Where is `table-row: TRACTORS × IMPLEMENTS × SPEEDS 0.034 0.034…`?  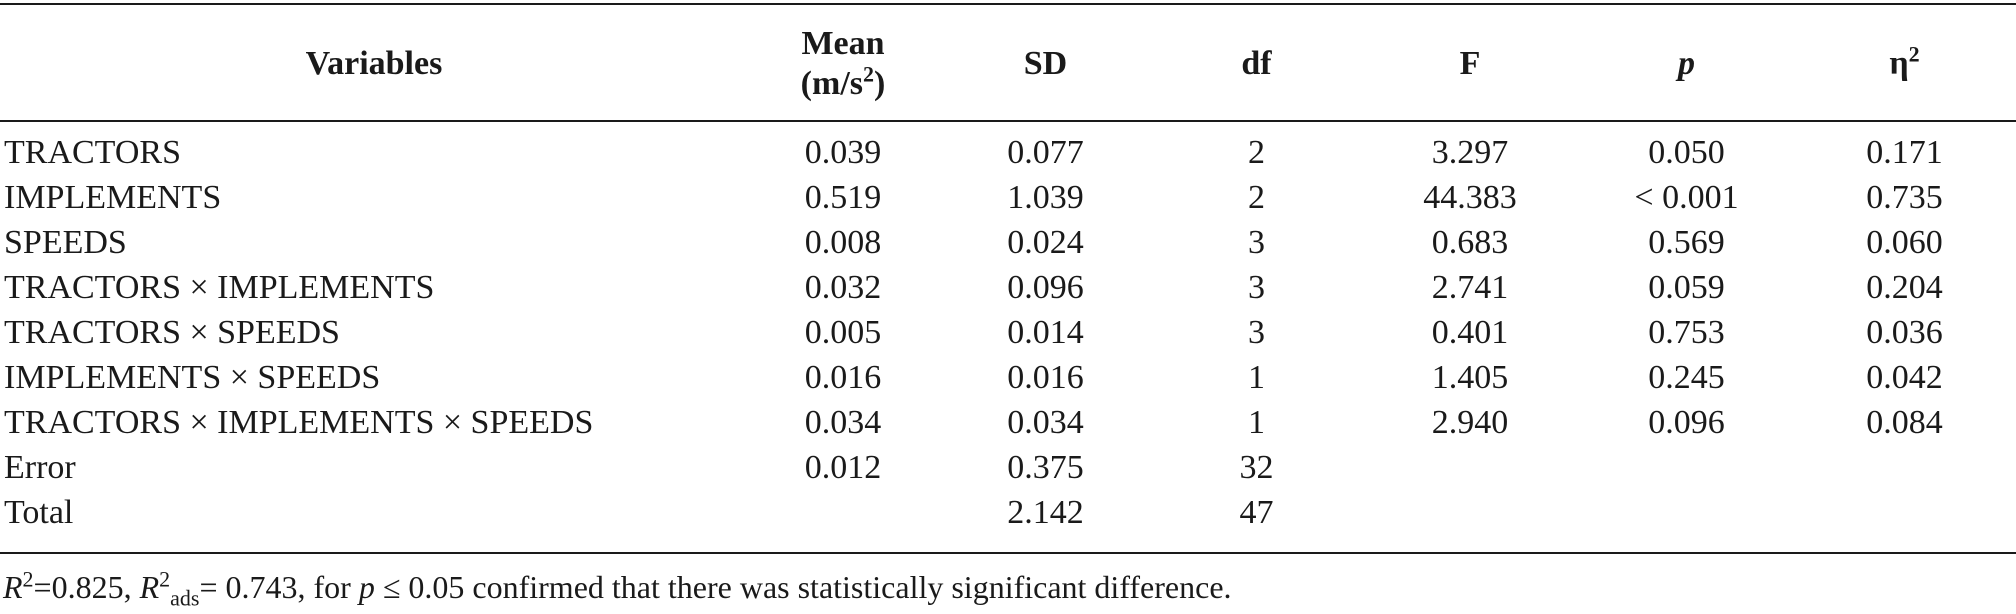
table-row: TRACTORS × IMPLEMENTS × SPEEDS 0.034 0.034… is located at coordinates (1008, 422).